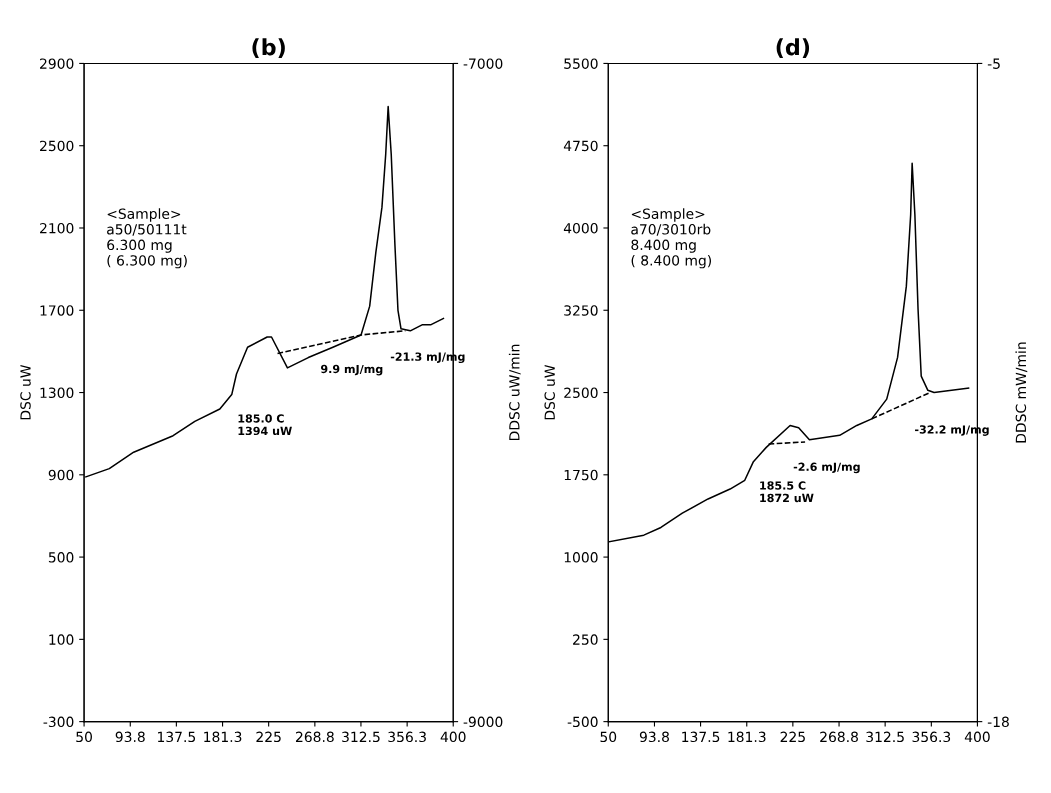 This screenshot has width=1051, height=793. I want to click on chart-title: (b), so click(268, 48).